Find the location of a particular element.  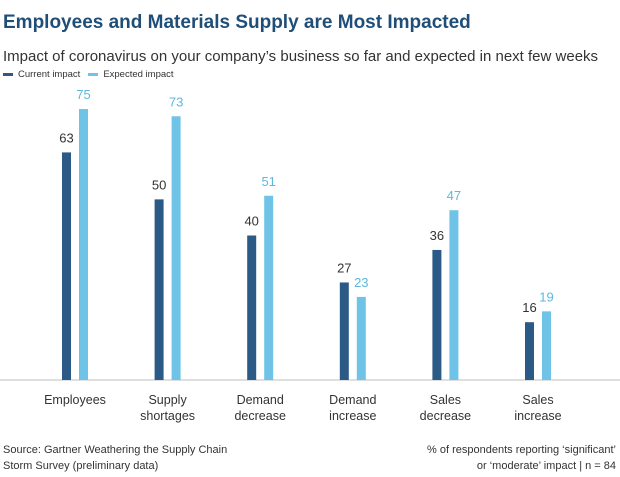

category-label-1: Supply shortages is located at coordinates (168, 408).